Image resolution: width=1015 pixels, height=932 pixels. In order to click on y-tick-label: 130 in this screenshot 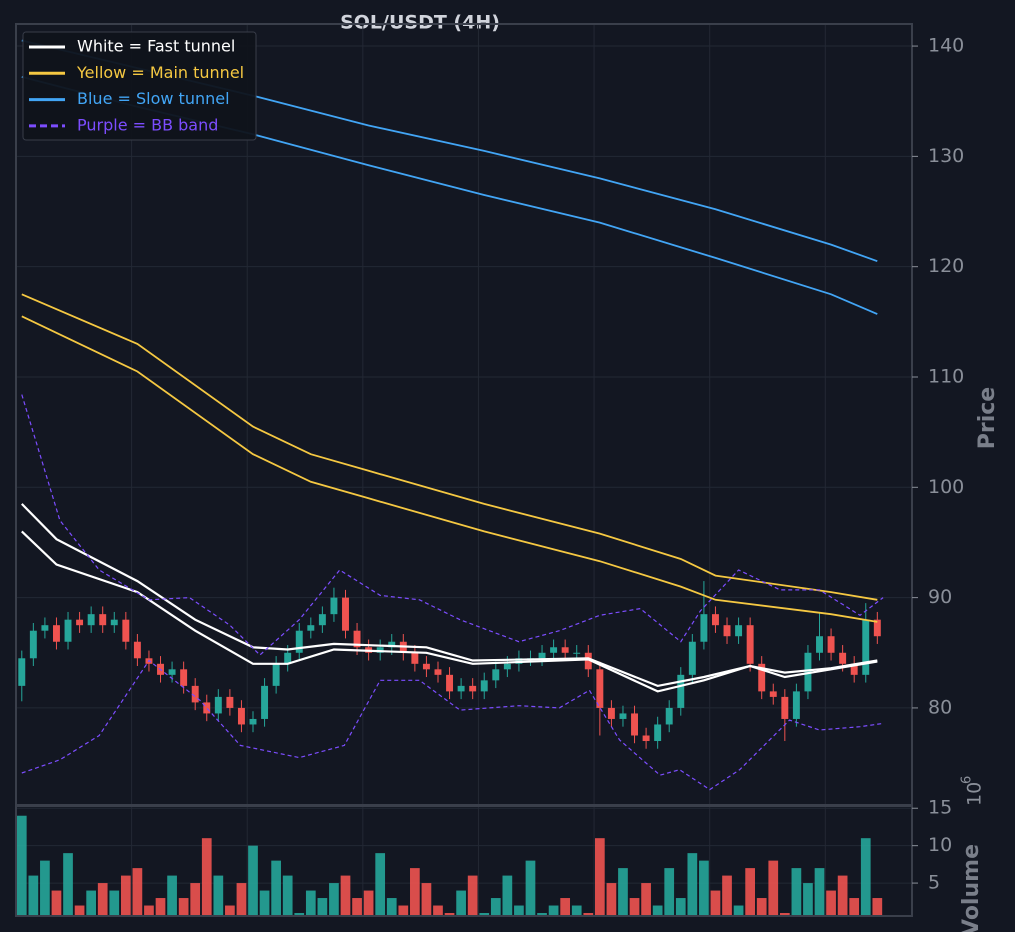, I will do `click(946, 156)`.